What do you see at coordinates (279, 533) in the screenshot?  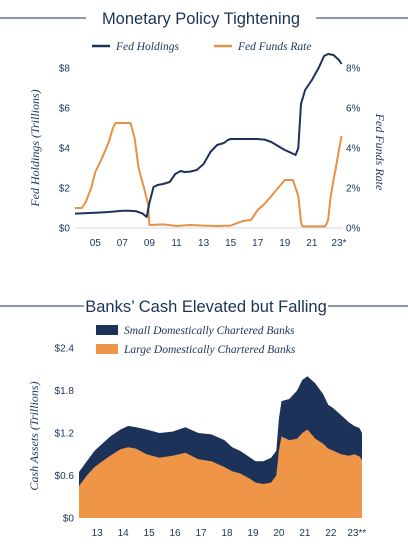 I see `x-tick-label: 20` at bounding box center [279, 533].